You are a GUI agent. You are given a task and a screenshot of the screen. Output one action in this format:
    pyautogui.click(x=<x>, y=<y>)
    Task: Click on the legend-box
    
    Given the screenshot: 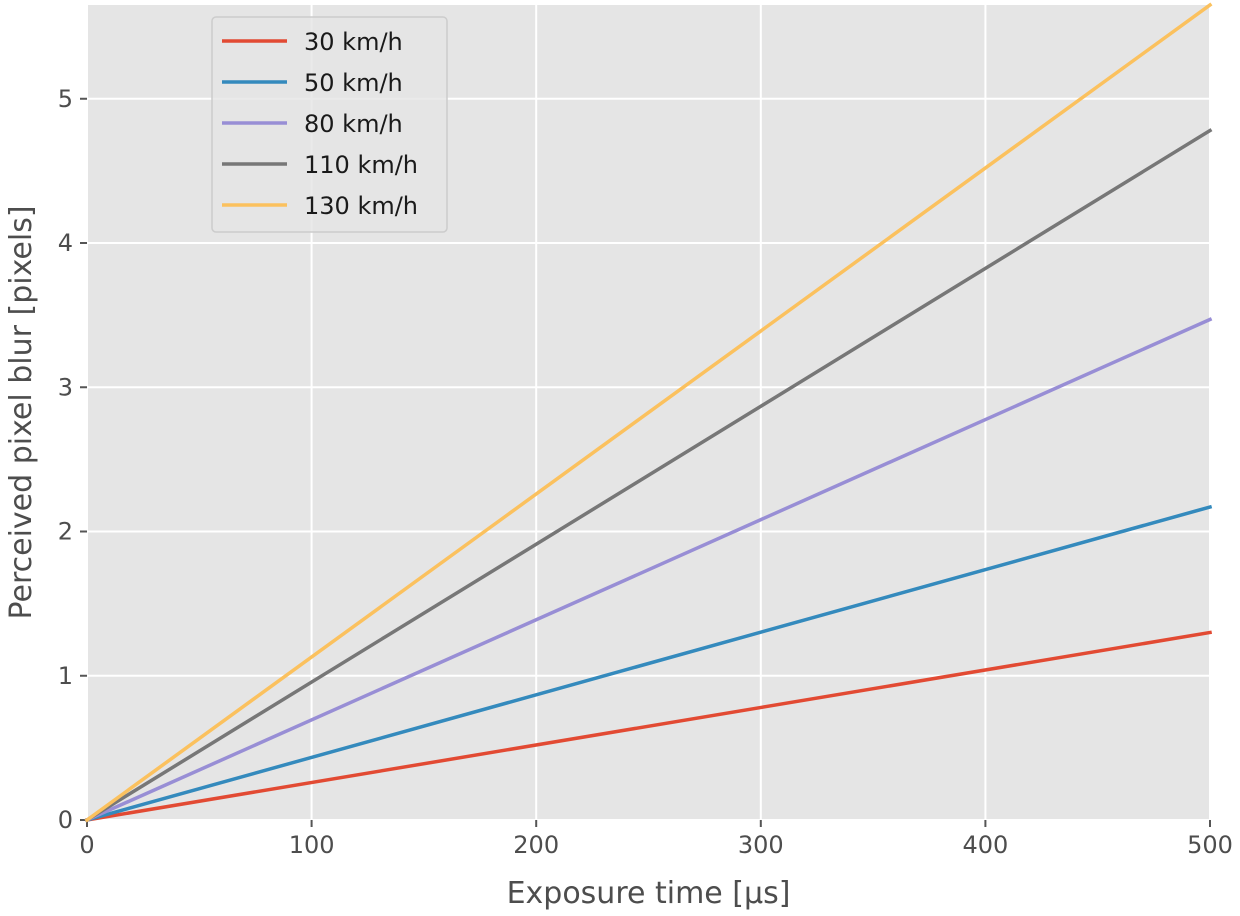 What is the action you would take?
    pyautogui.click(x=329, y=124)
    